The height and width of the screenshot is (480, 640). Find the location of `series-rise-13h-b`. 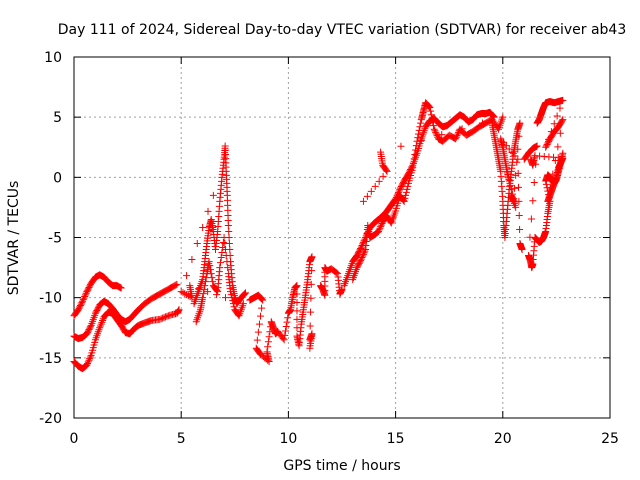

series-rise-13h-b is located at coordinates (428, 191).